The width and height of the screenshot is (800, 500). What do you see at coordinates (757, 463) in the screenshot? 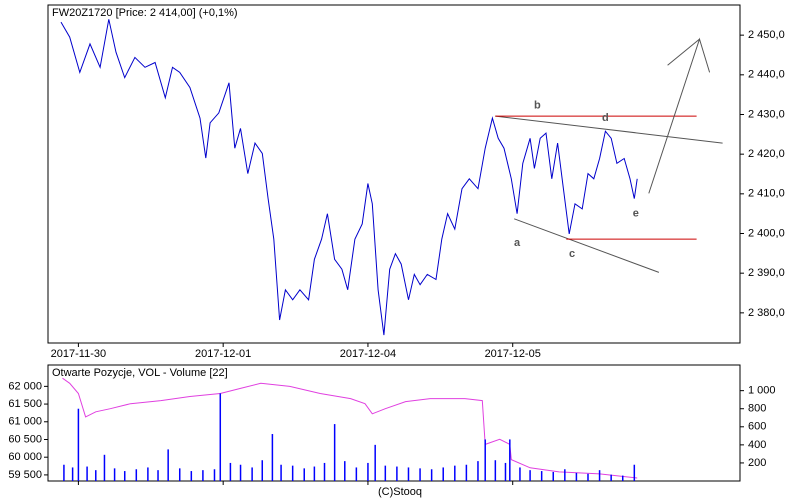
I see `y2-tick-label: 200` at bounding box center [757, 463].